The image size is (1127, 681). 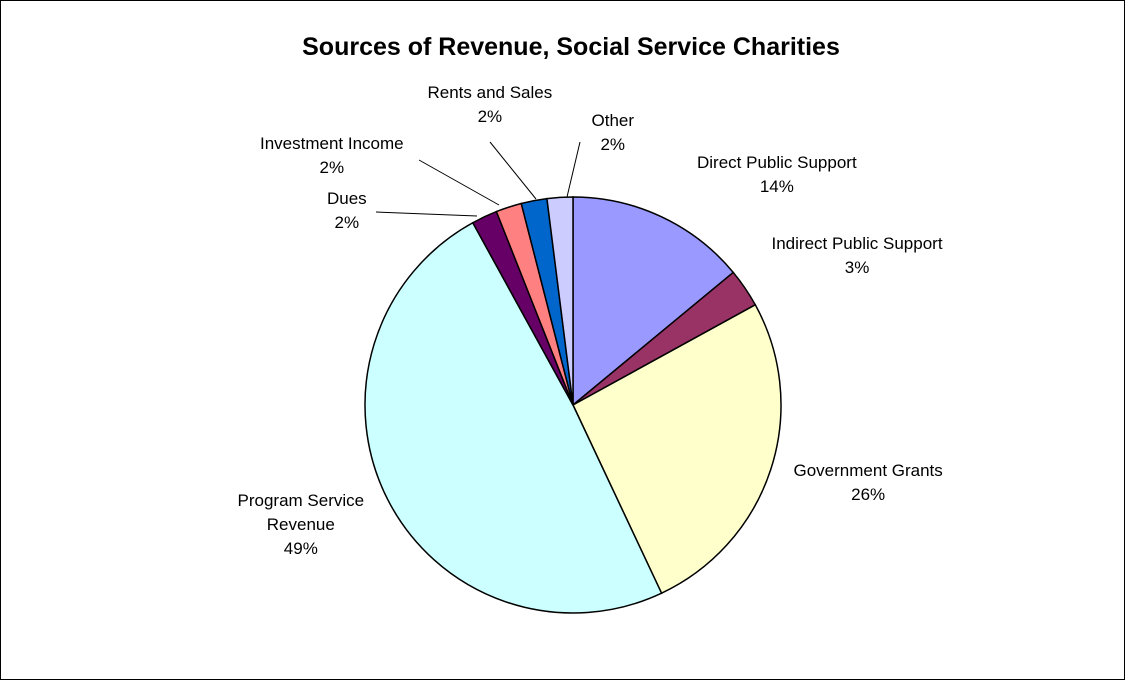 I want to click on leader-line-dues, so click(x=426, y=214).